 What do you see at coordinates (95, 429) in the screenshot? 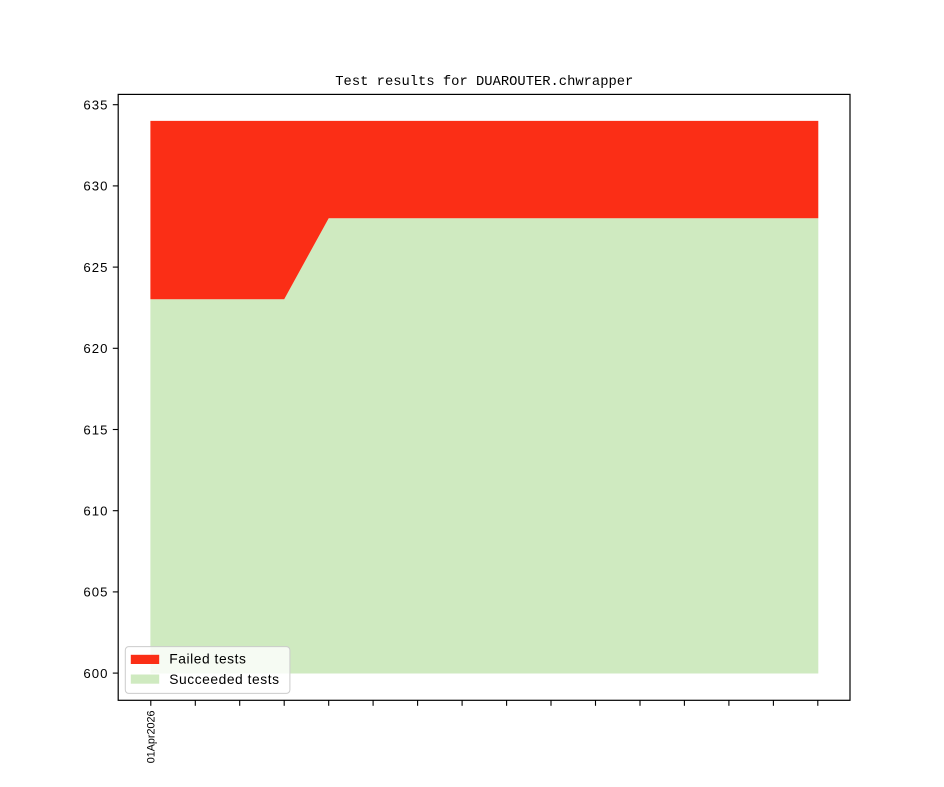
I see `svg-text: 615` at bounding box center [95, 429].